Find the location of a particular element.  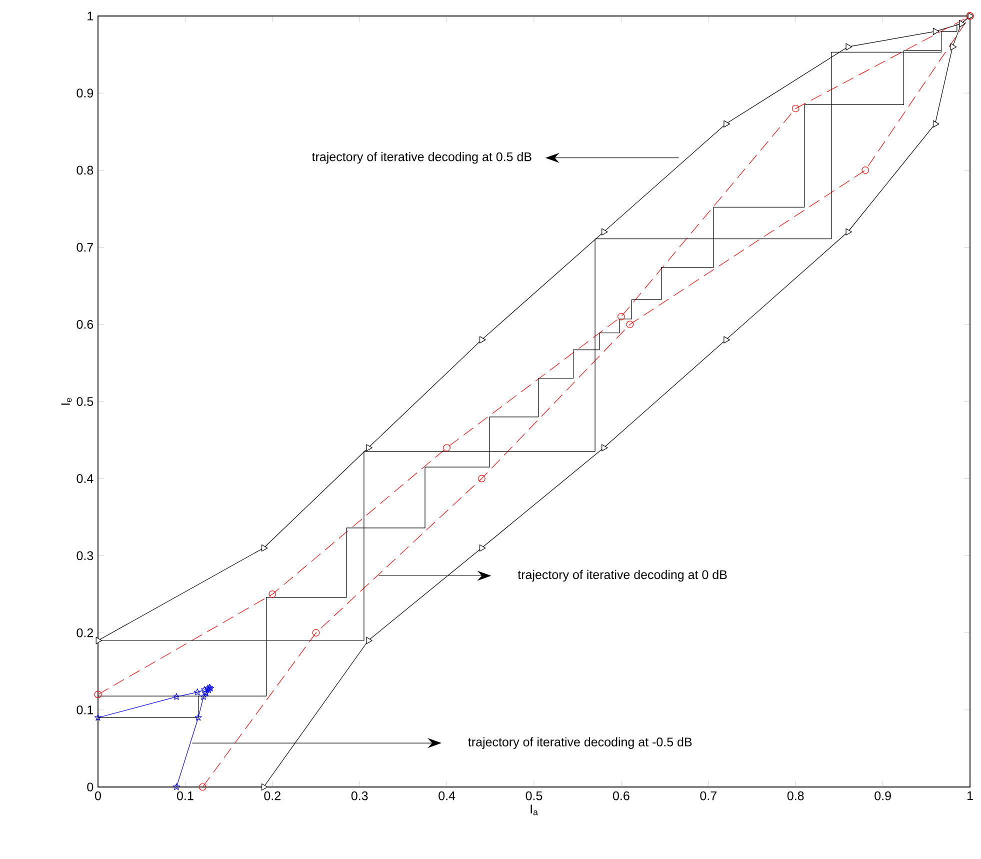

x-tick-label: 0.1 is located at coordinates (185, 795).